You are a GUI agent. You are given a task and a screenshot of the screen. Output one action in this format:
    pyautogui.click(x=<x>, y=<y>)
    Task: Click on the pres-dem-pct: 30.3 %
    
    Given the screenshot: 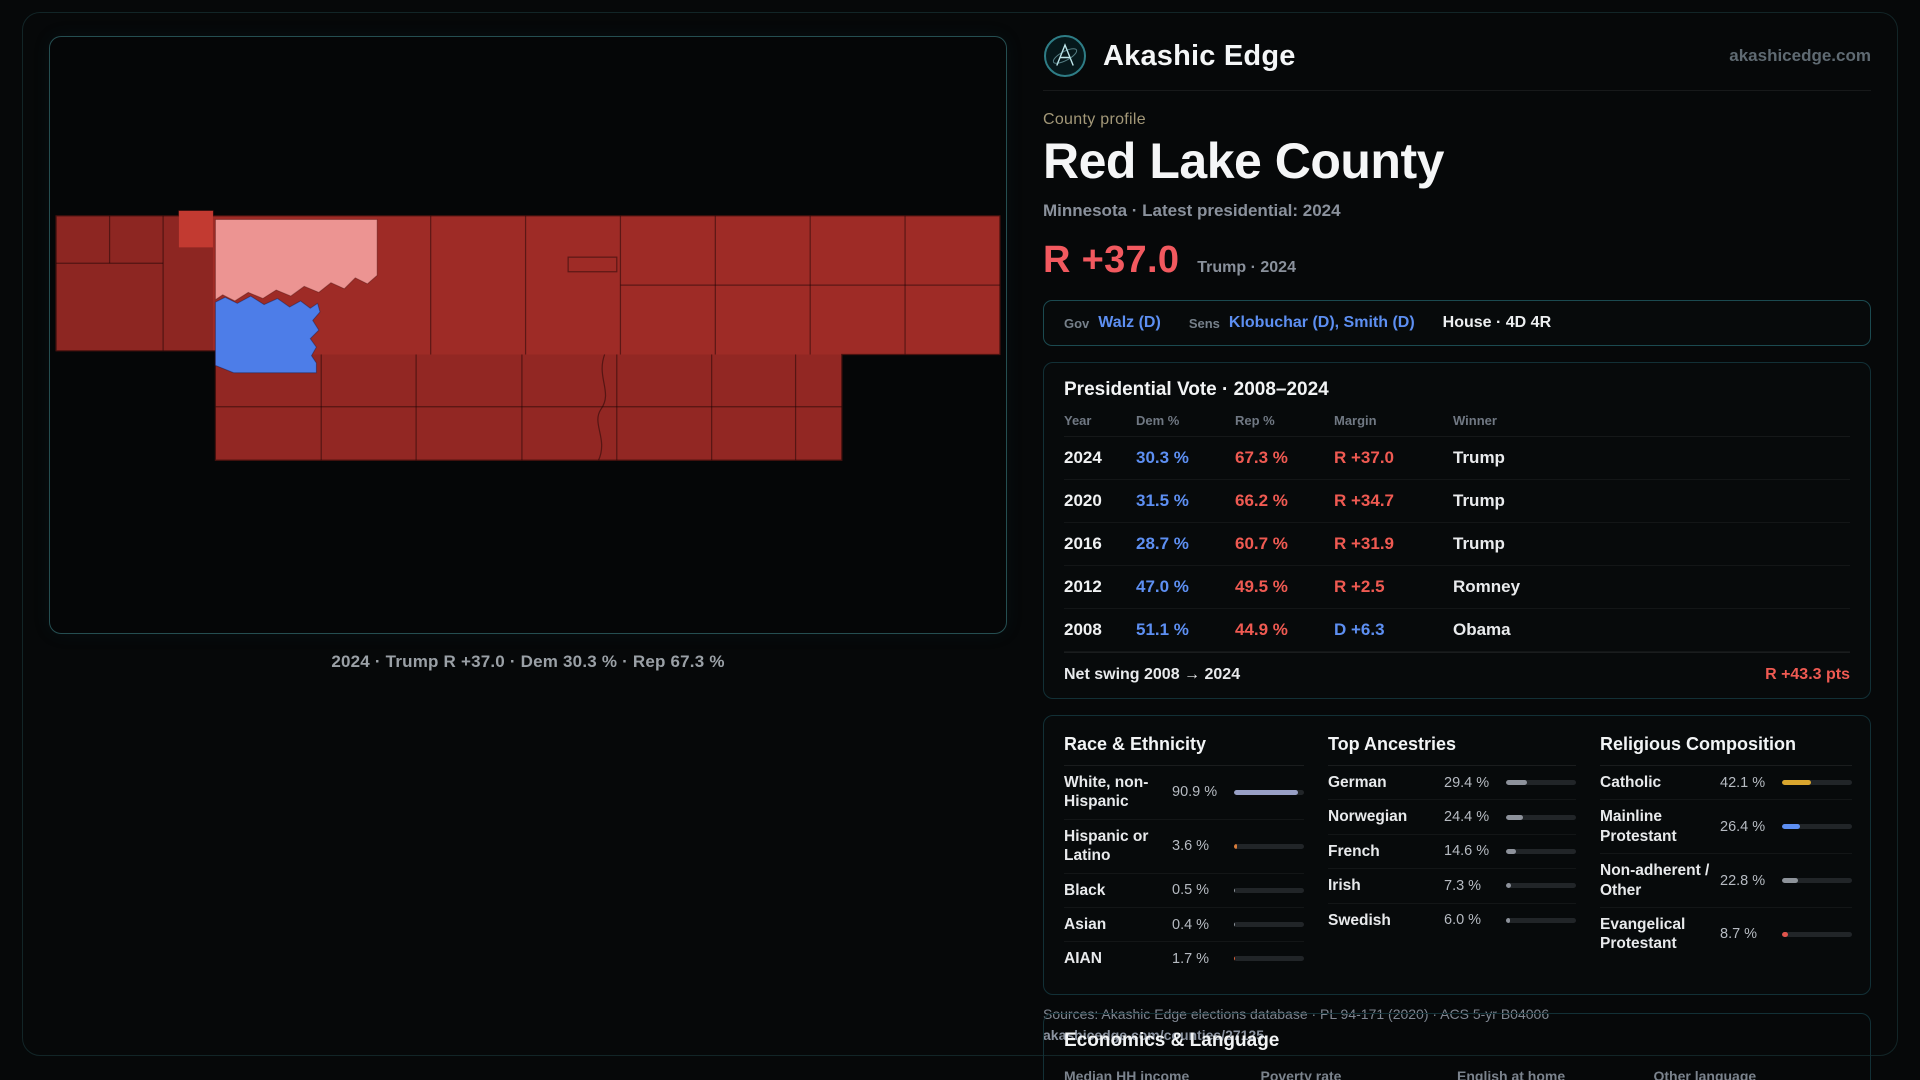 What is the action you would take?
    pyautogui.click(x=1162, y=457)
    